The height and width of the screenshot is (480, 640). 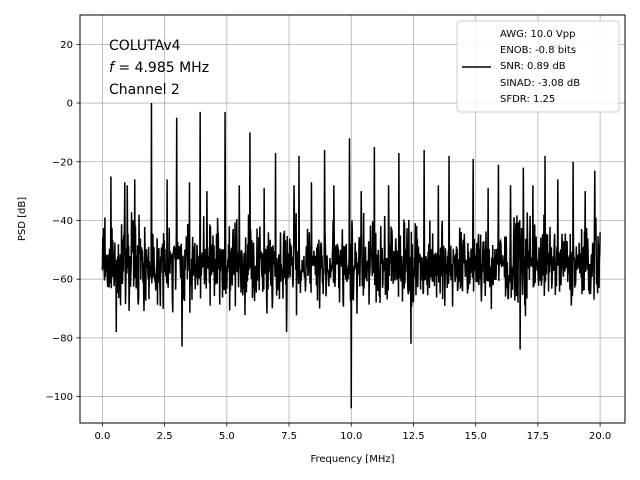 What do you see at coordinates (102, 436) in the screenshot?
I see `x-tick-label: 0.0` at bounding box center [102, 436].